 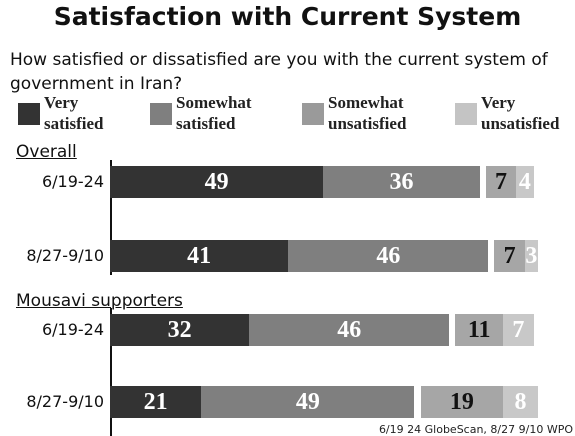 I want to click on group-label-overall: Overall, so click(x=46, y=152).